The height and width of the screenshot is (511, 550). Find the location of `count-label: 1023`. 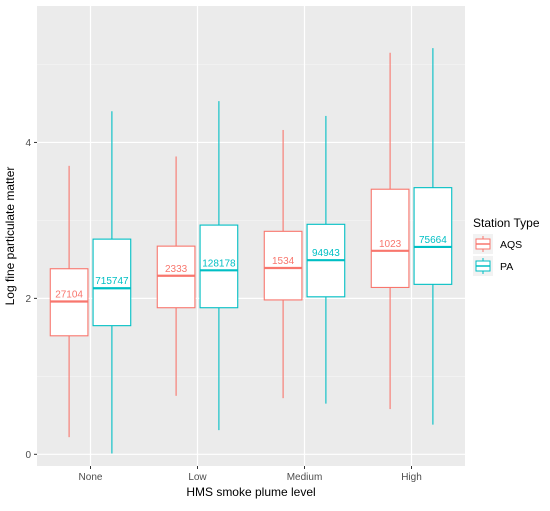

count-label: 1023 is located at coordinates (390, 244).